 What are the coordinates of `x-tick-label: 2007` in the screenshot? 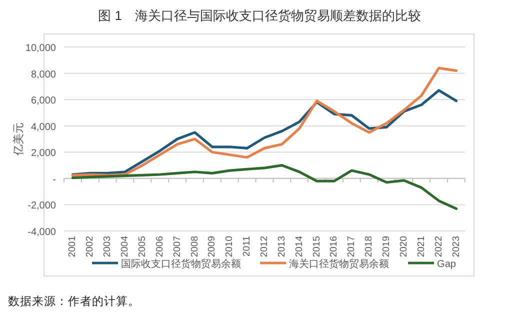 It's located at (177, 247).